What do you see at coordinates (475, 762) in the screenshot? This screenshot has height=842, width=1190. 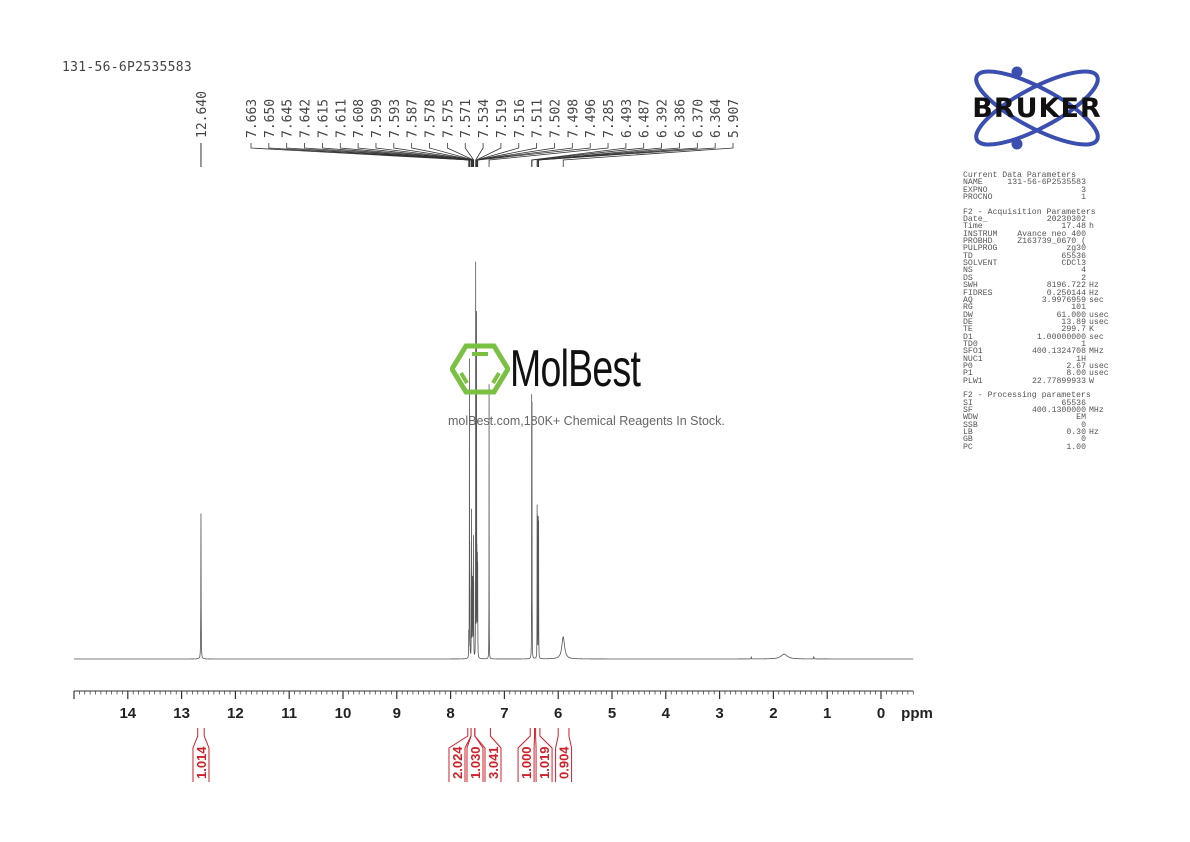 I see `integral-value: 1.030` at bounding box center [475, 762].